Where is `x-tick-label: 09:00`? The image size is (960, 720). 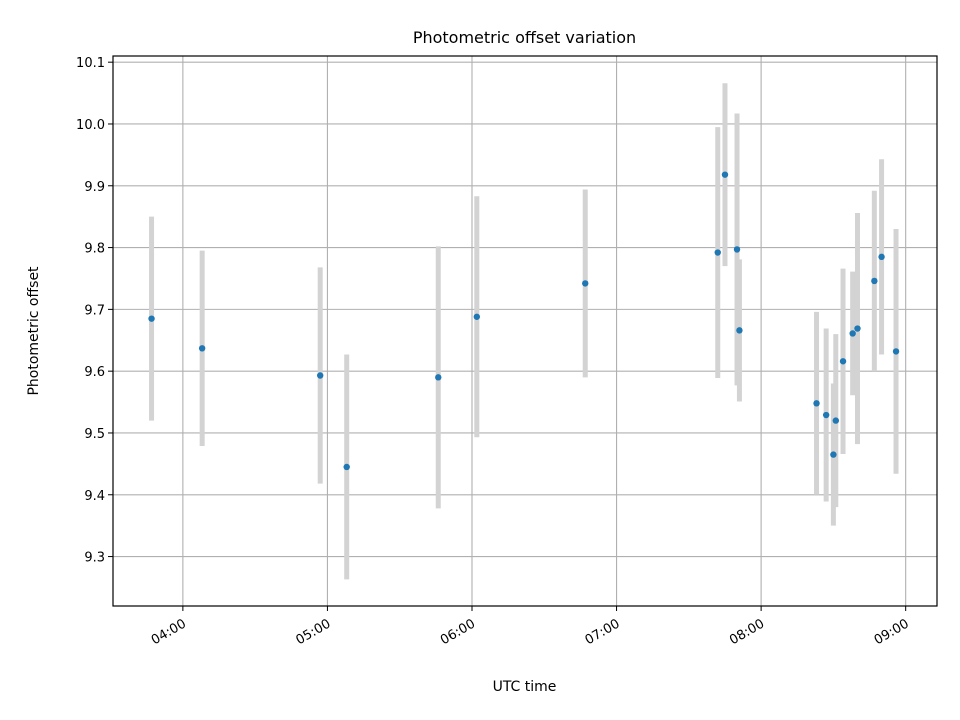
x-tick-label: 09:00 is located at coordinates (892, 632).